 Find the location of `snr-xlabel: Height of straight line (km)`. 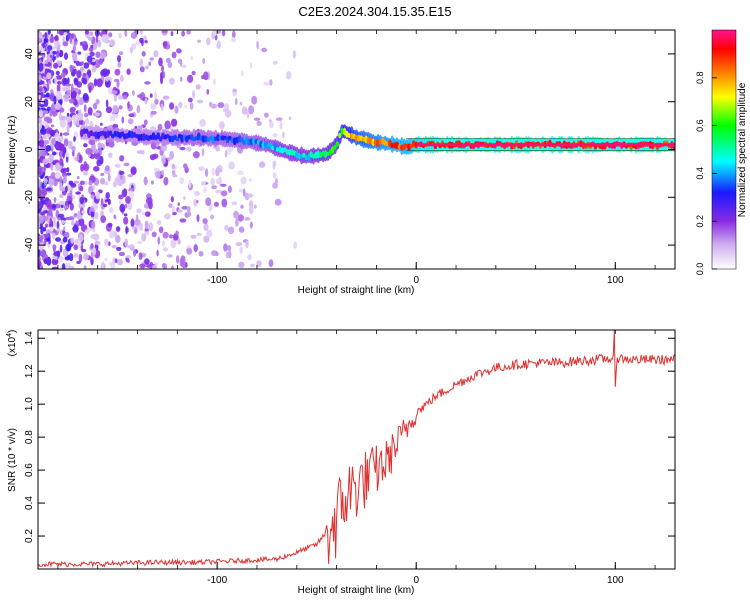

snr-xlabel: Height of straight line (km) is located at coordinates (356, 590).